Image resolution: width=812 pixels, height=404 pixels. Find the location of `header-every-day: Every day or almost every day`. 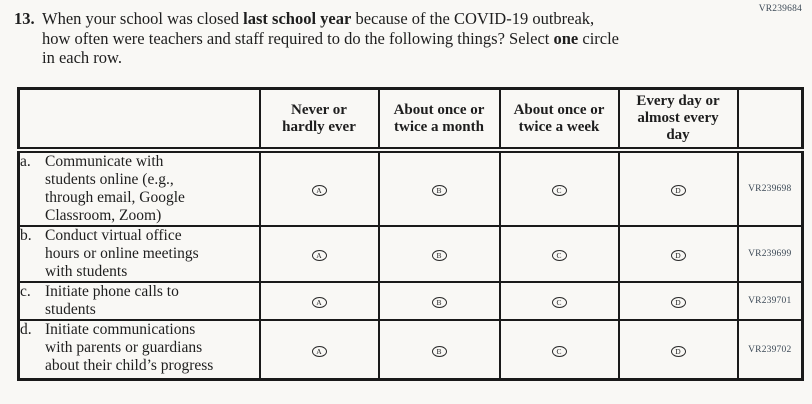

header-every-day: Every day or almost every day is located at coordinates (678, 120).